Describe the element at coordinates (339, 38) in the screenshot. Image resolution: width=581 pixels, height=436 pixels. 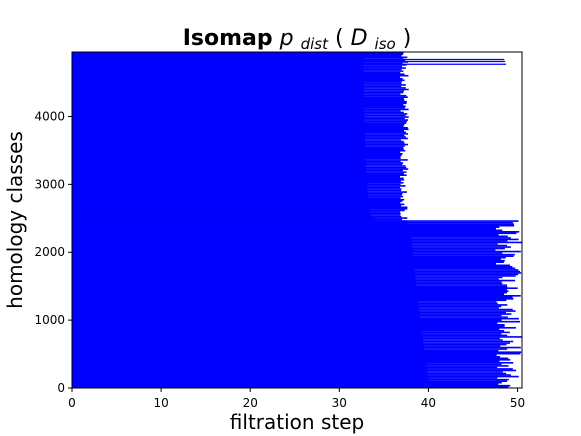
I see `title-math-open: (` at that location.